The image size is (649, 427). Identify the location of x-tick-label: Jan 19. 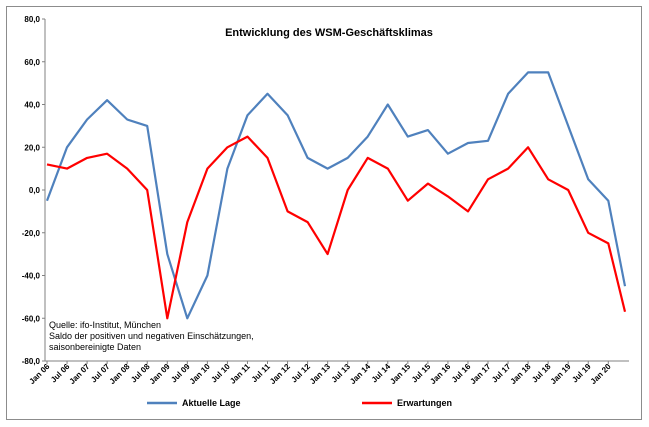
(561, 374).